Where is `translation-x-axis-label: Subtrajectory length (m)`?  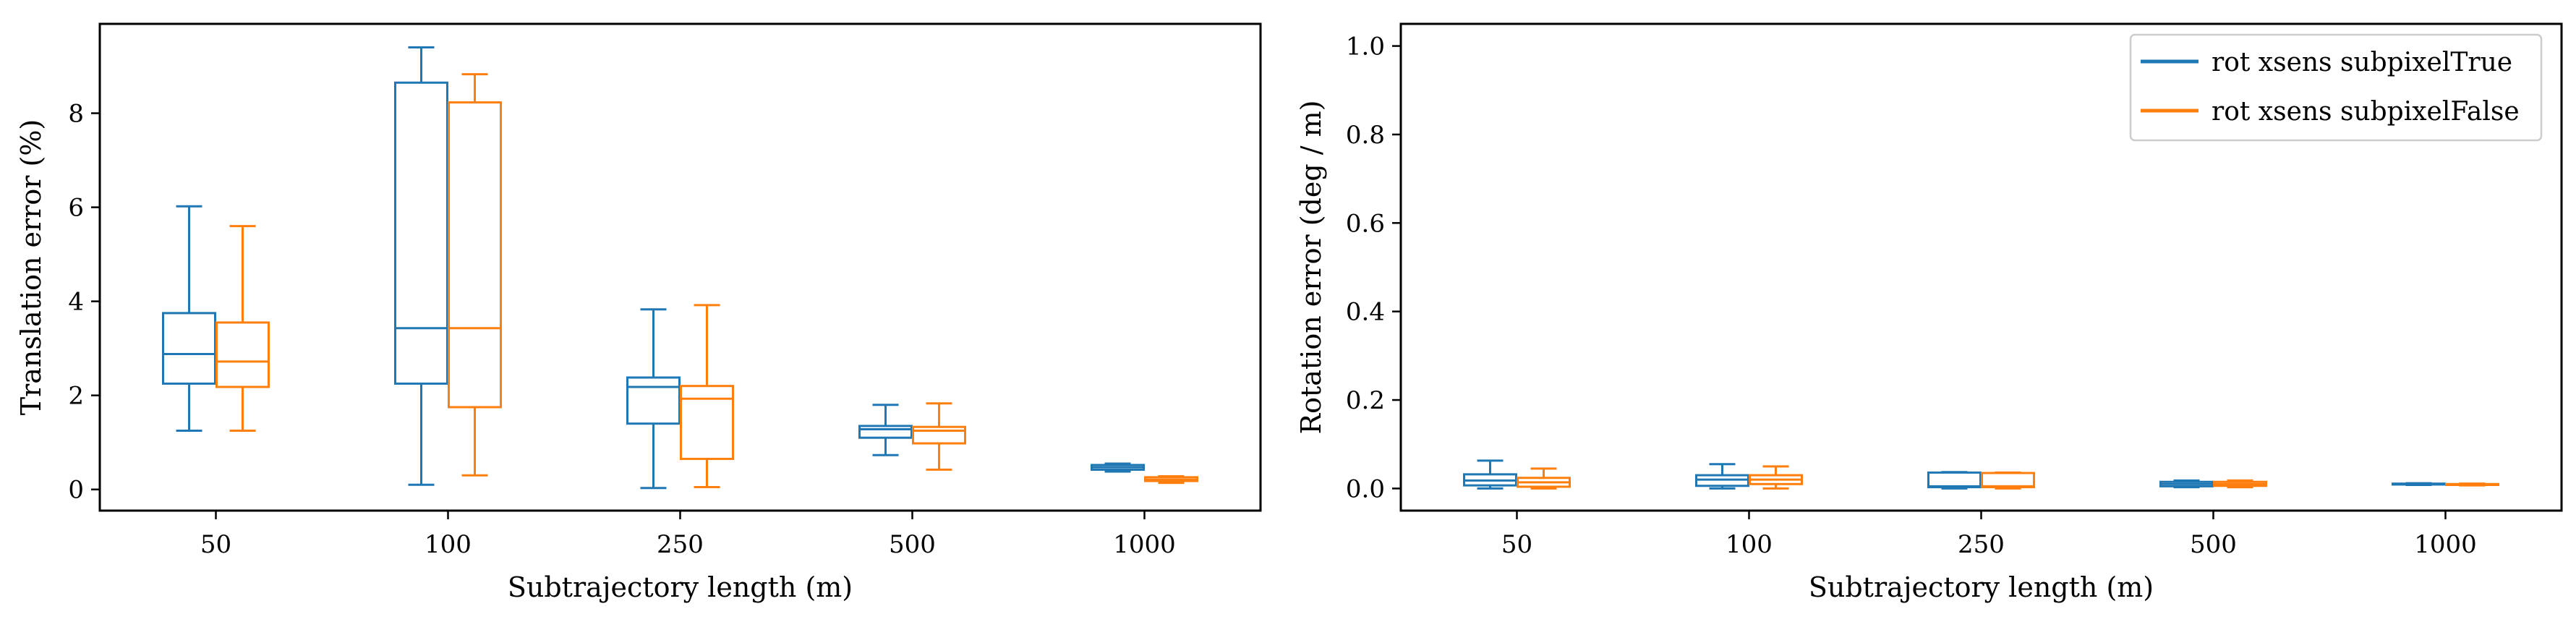 translation-x-axis-label: Subtrajectory length (m) is located at coordinates (680, 587).